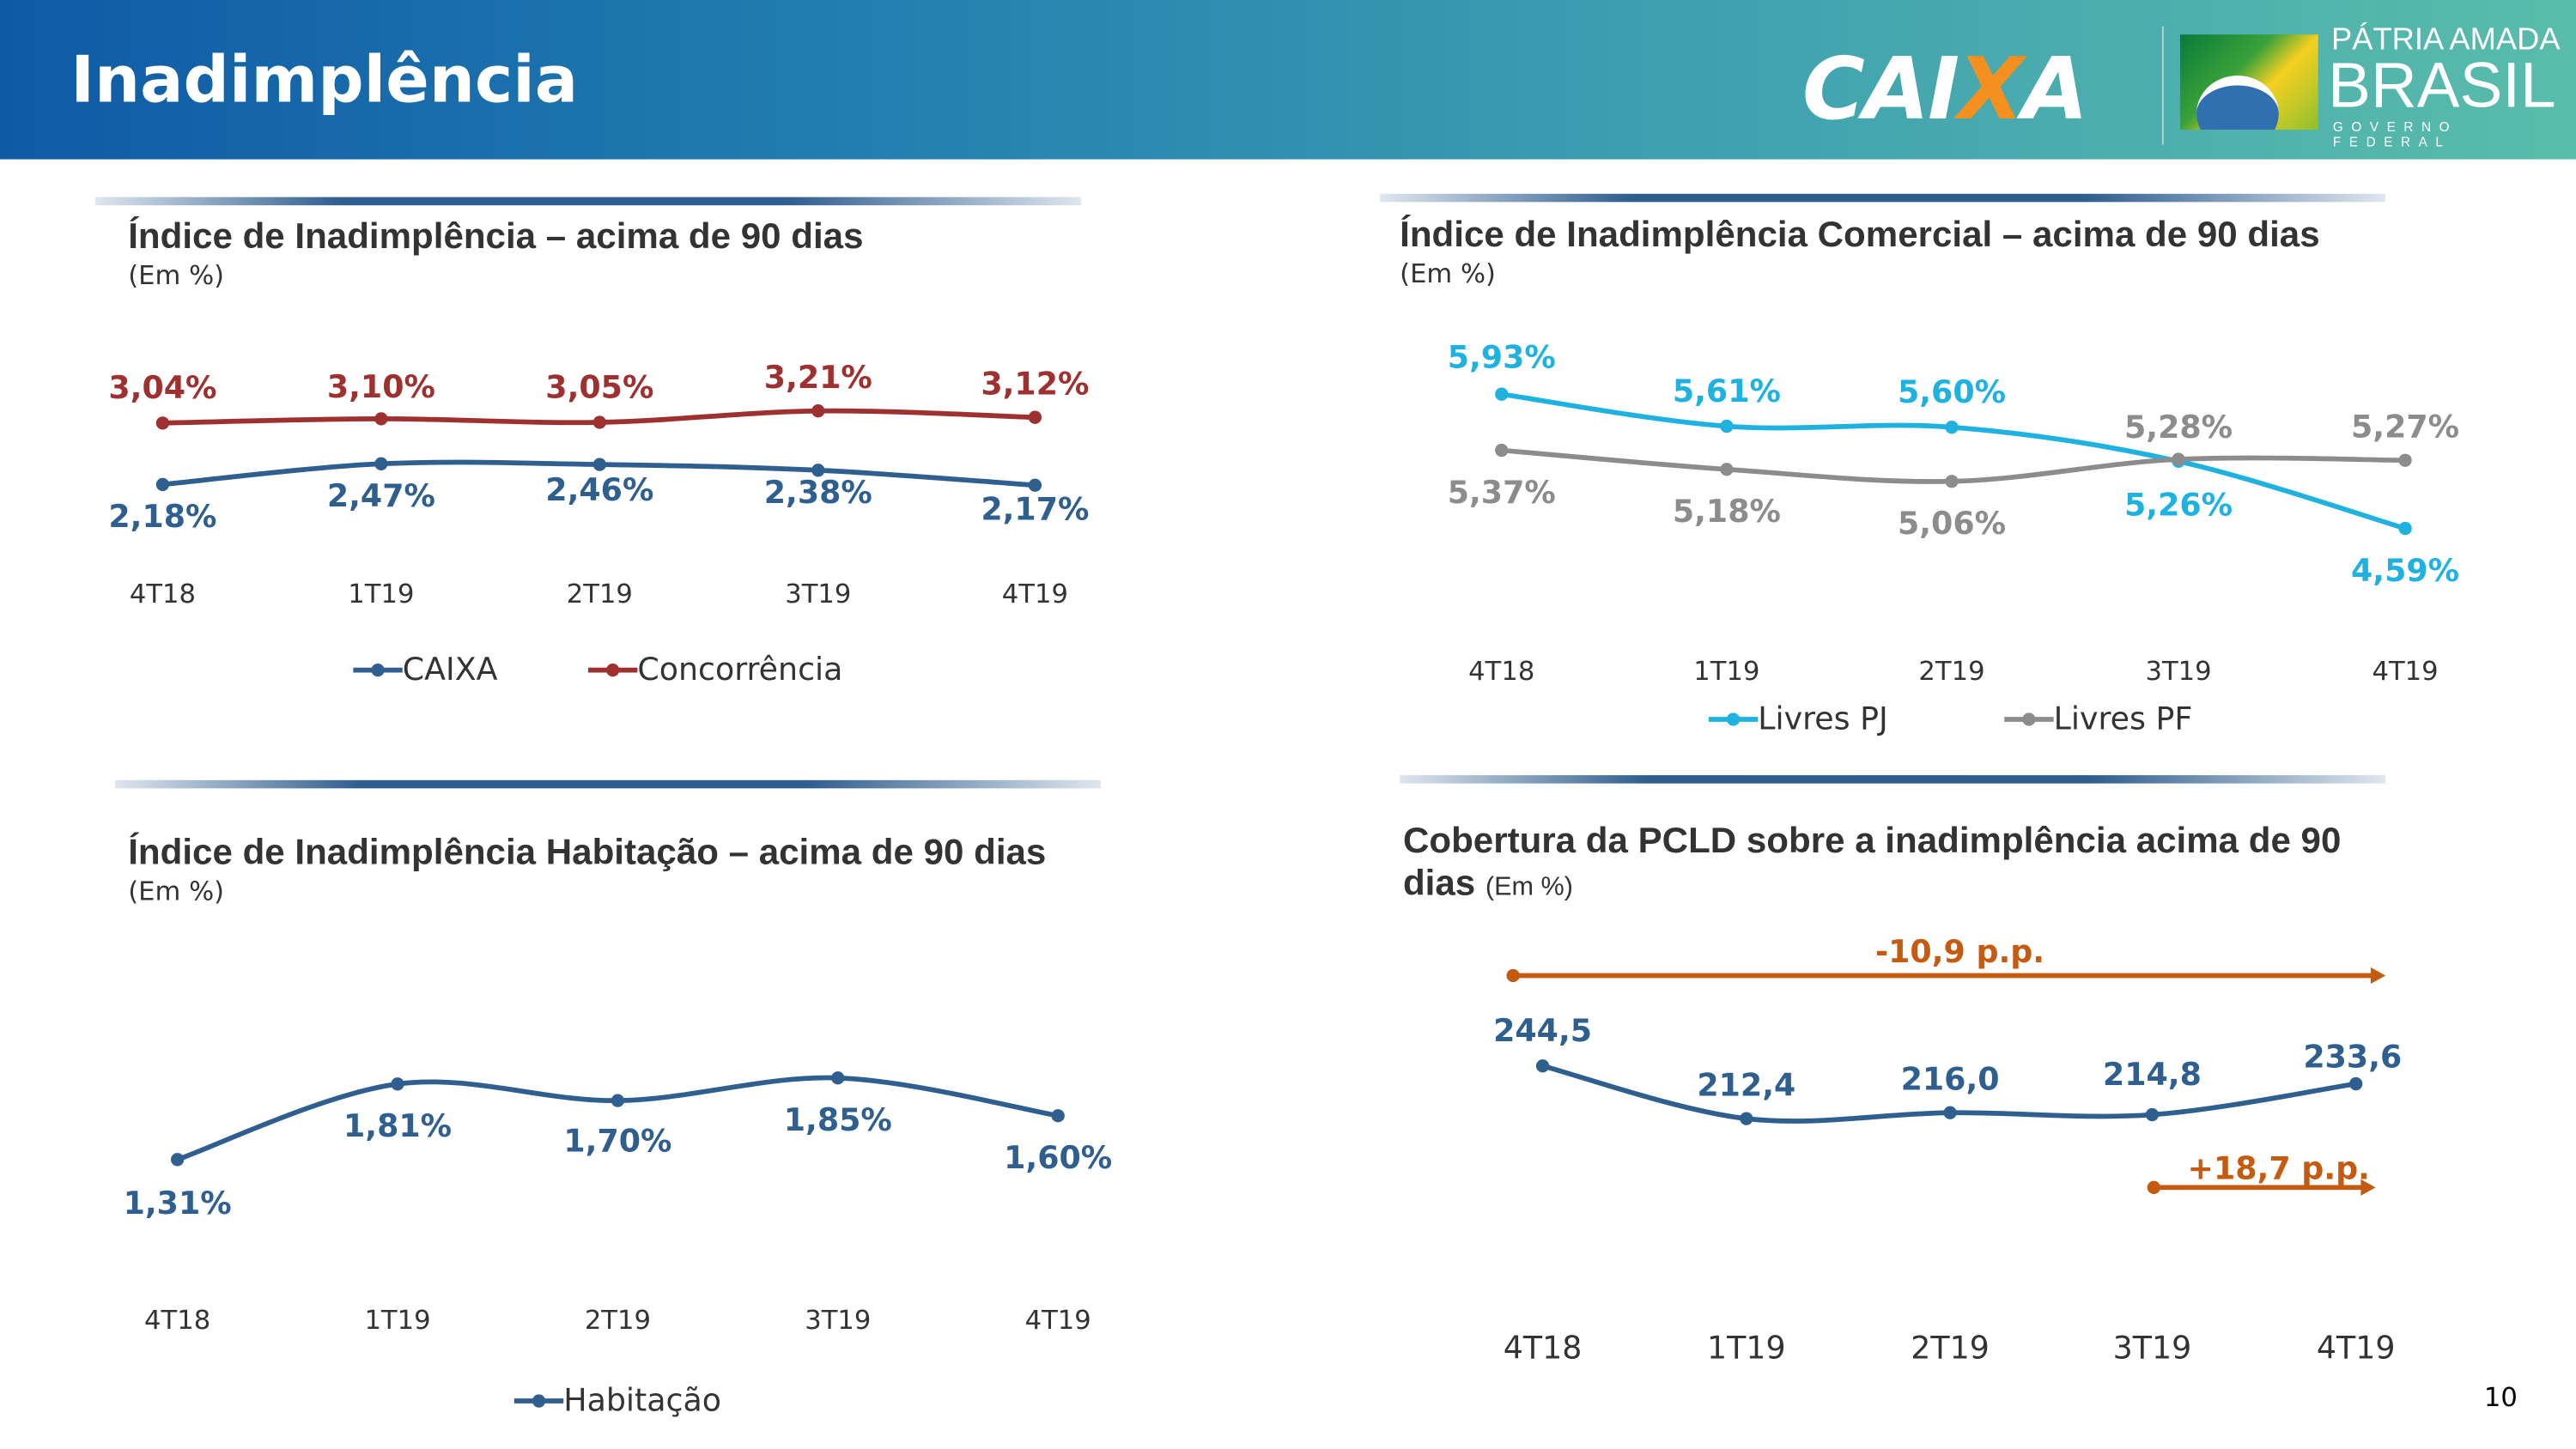  What do you see at coordinates (2163, 85) in the screenshot?
I see `logo-divider` at bounding box center [2163, 85].